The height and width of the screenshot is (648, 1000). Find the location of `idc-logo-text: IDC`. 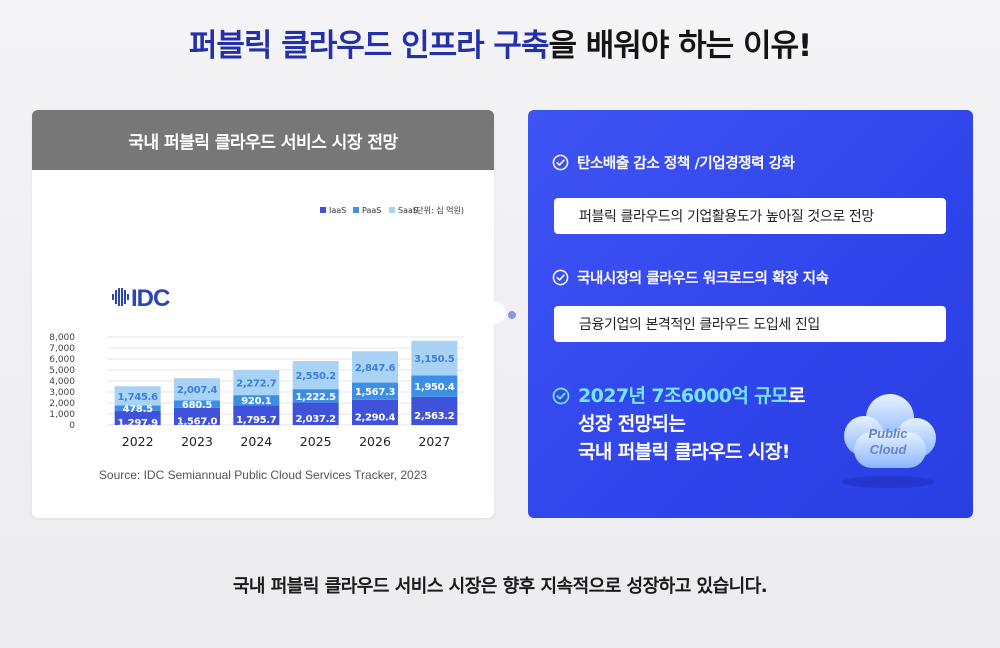

idc-logo-text: IDC is located at coordinates (150, 298).